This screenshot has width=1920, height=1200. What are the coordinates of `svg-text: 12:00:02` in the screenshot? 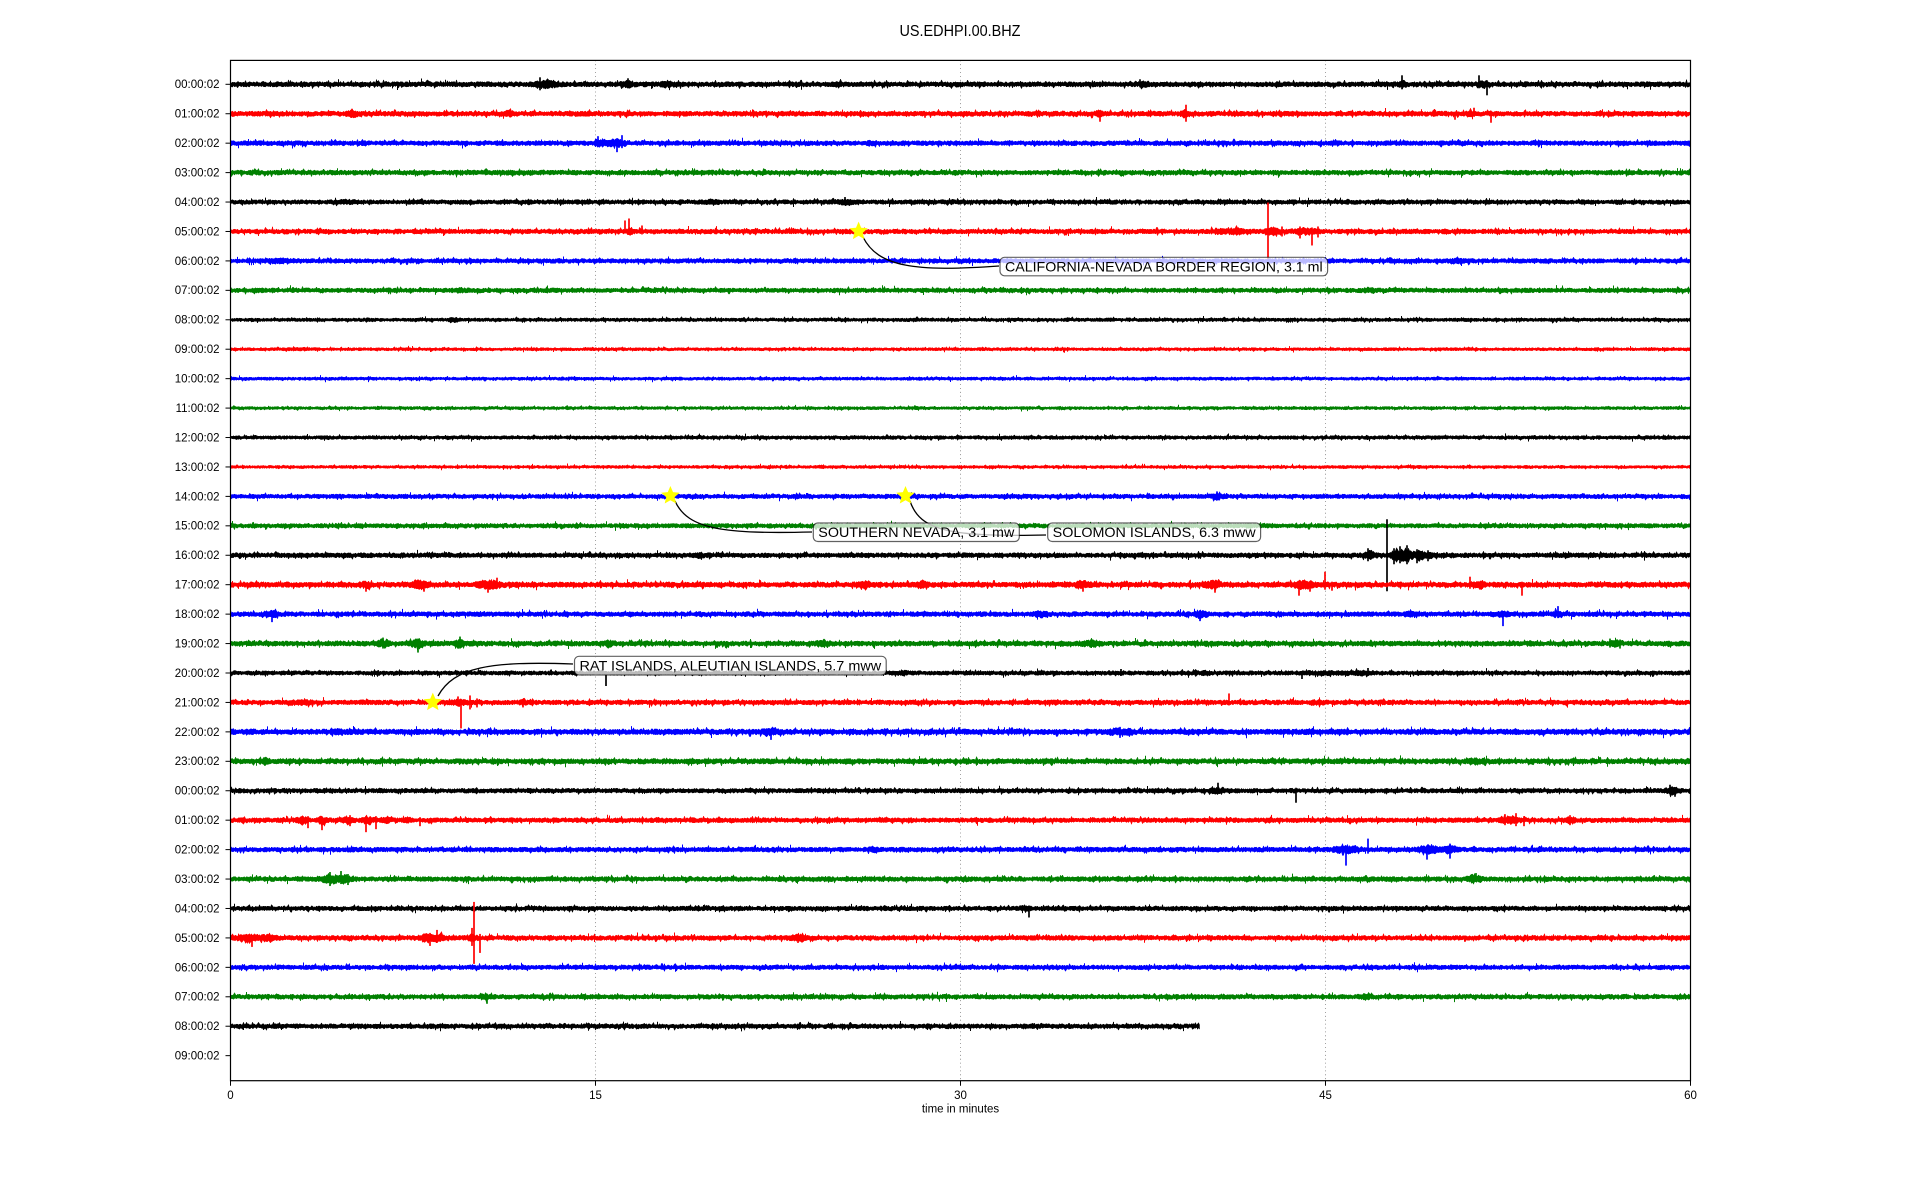 It's located at (197, 438).